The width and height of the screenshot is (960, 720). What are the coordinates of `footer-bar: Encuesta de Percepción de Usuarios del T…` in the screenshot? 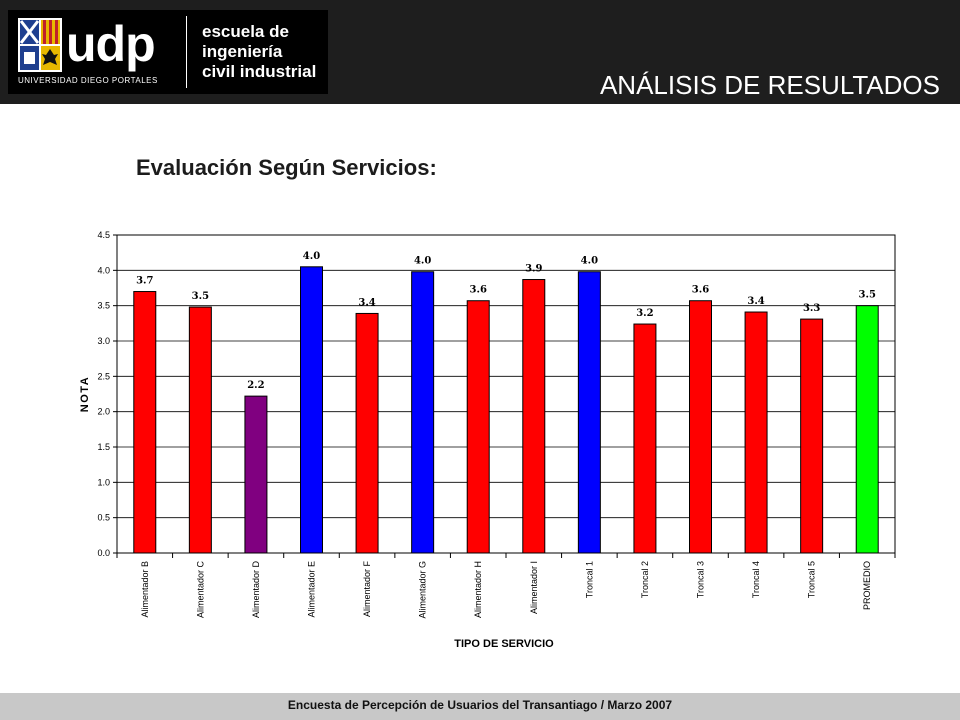 It's located at (480, 706).